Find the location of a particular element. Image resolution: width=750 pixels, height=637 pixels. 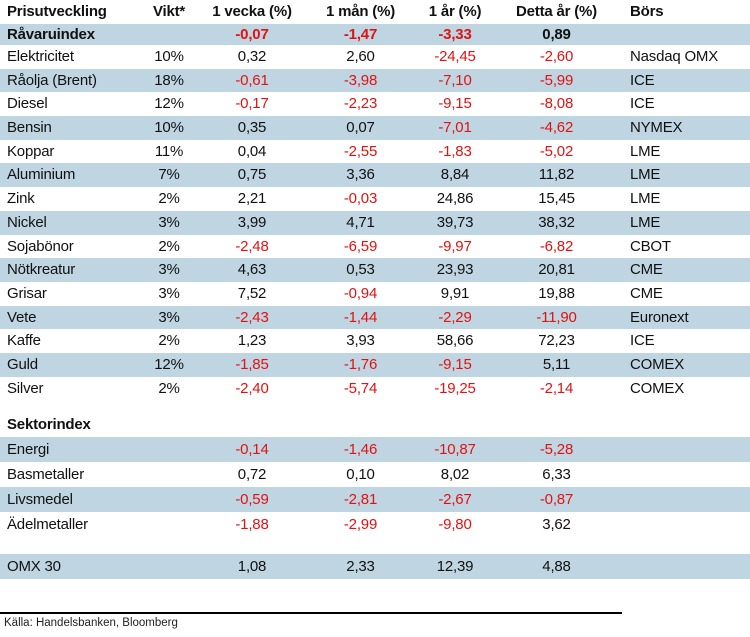

cell-1-vecka: 1,23 is located at coordinates (252, 341).